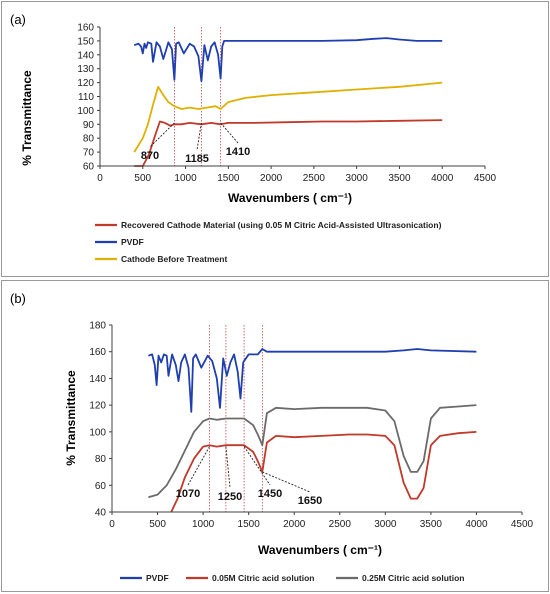  Describe the element at coordinates (85, 69) in the screenshot. I see `y-tick-label: 130` at that location.